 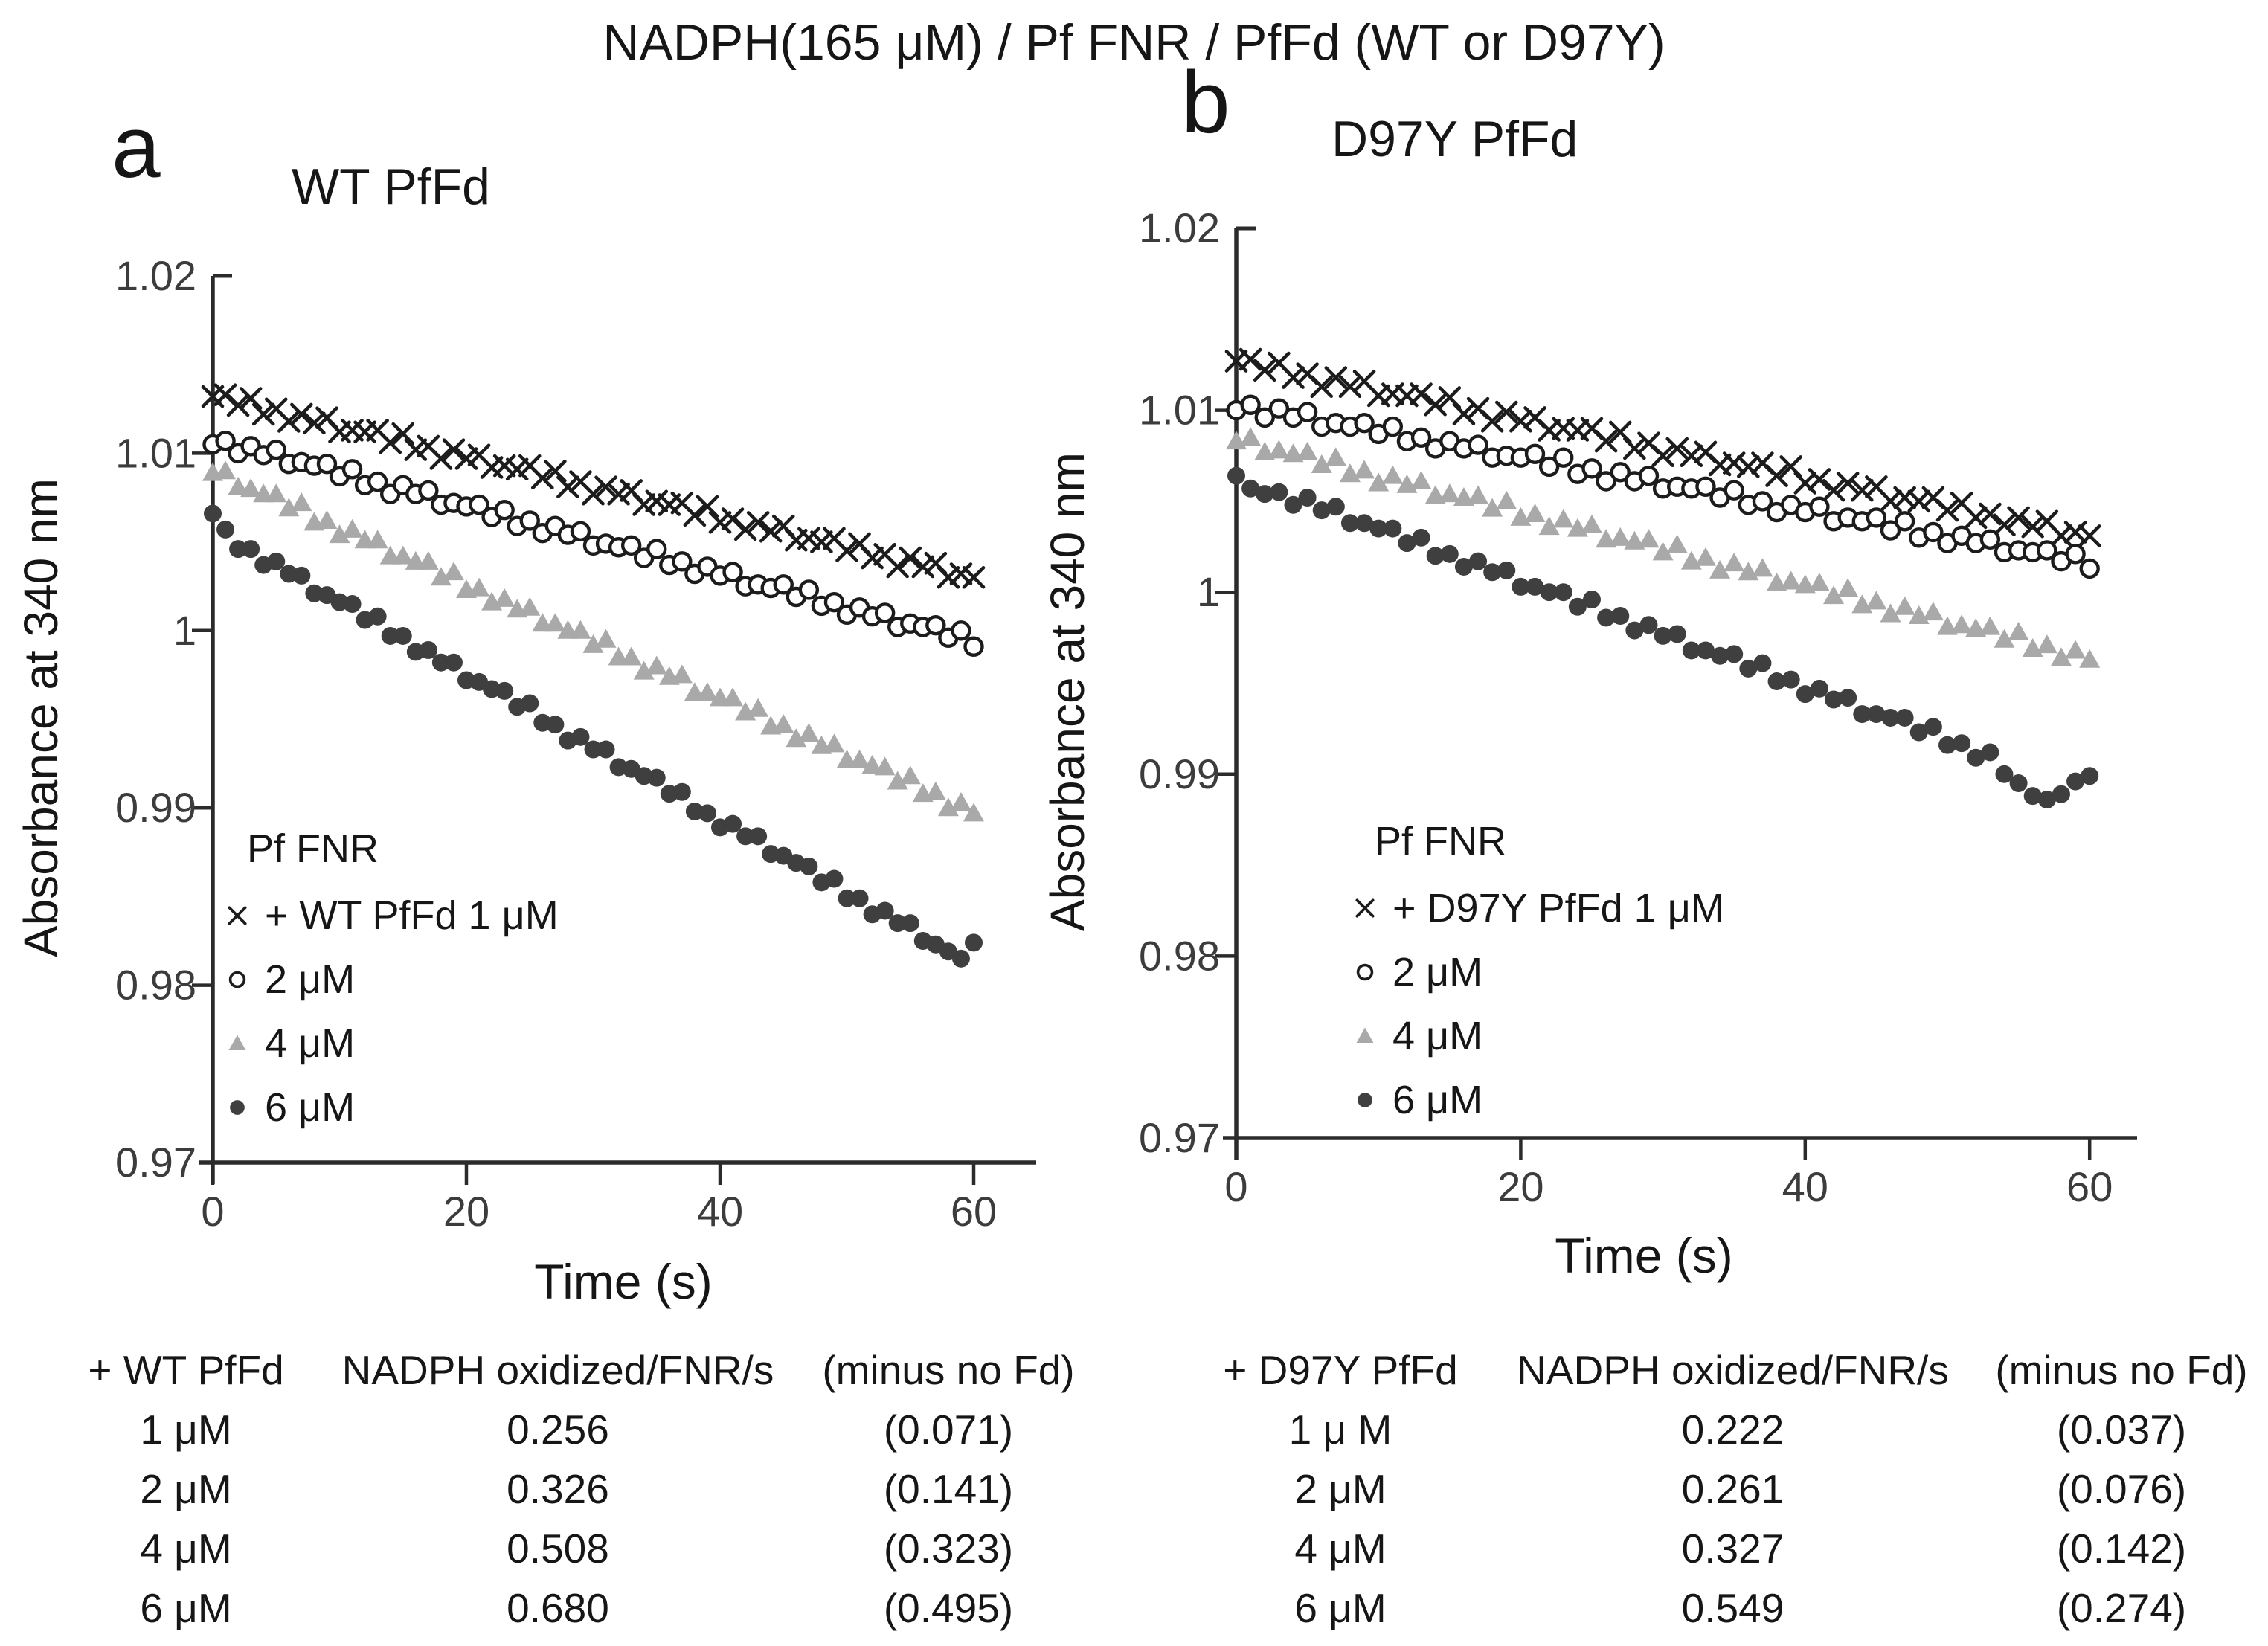 I want to click on legend-item: + WT PfFd 1 μM, so click(x=389, y=916).